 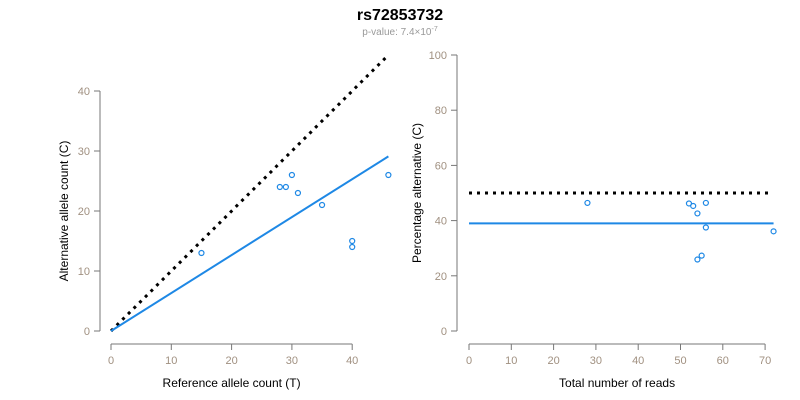 I want to click on chart-subtitle: p-value: 7.4×10-7, so click(x=400, y=32).